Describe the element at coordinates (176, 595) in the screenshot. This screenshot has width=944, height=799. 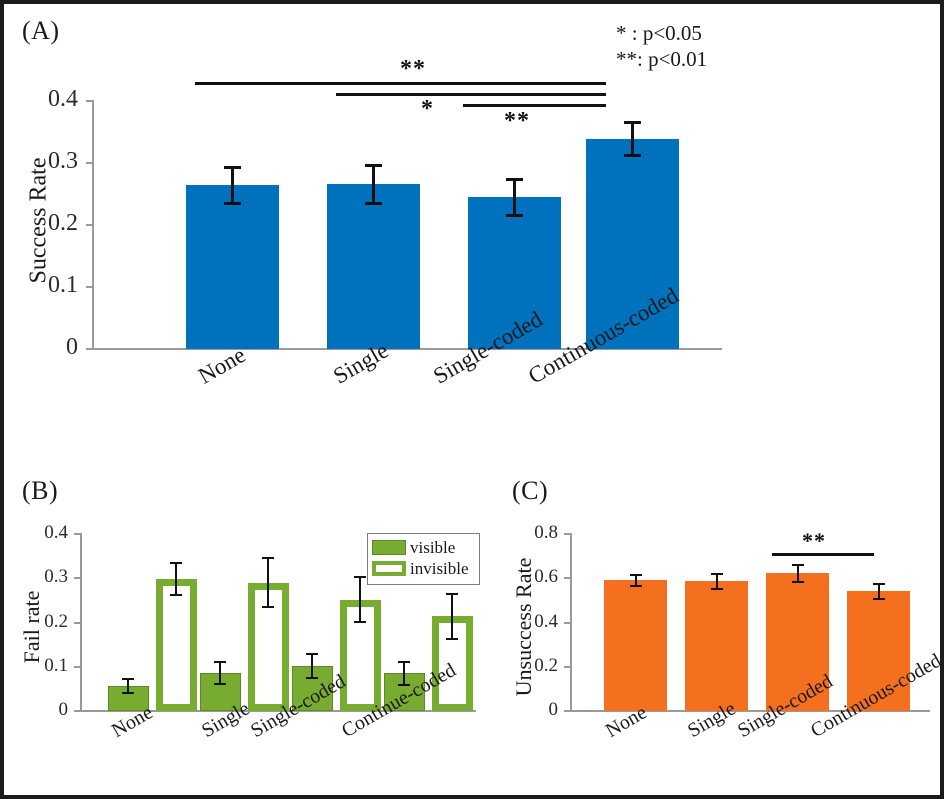
I see `panel-b-errorcap-none-invisible-bottom` at that location.